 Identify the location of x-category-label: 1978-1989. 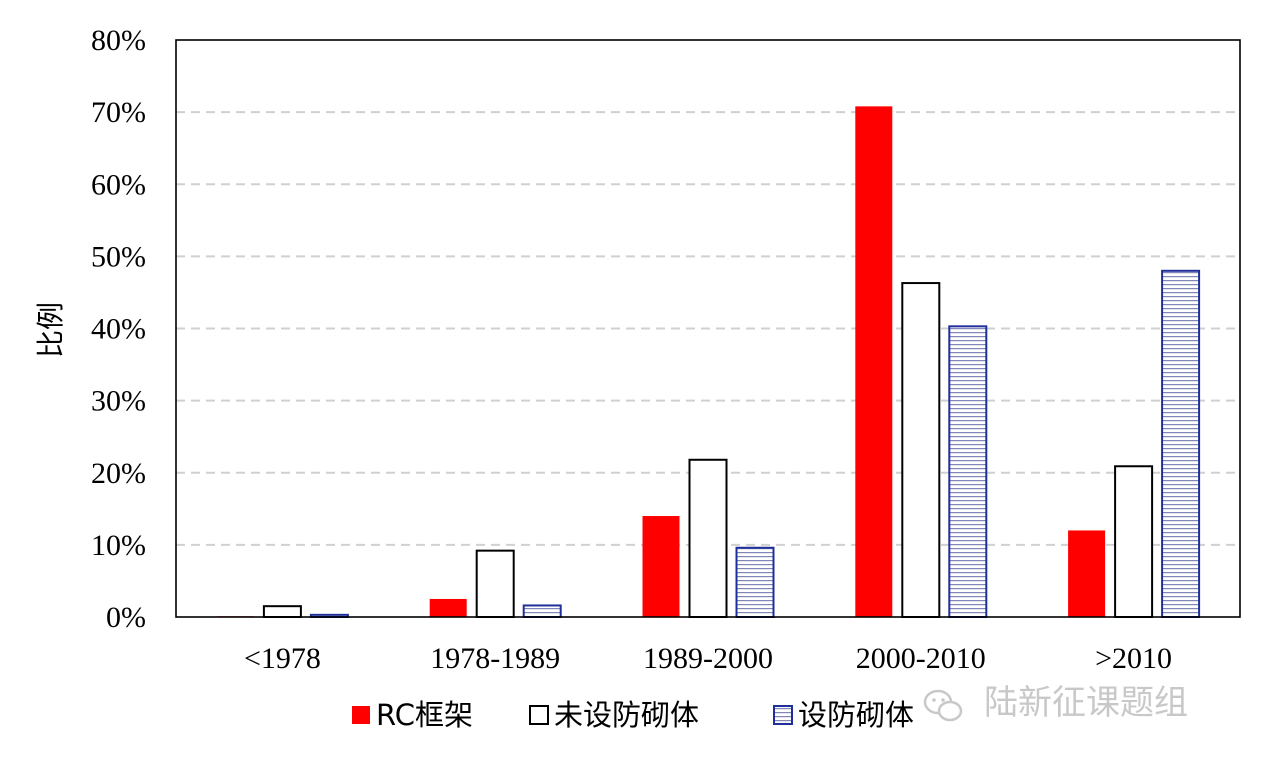
(495, 658).